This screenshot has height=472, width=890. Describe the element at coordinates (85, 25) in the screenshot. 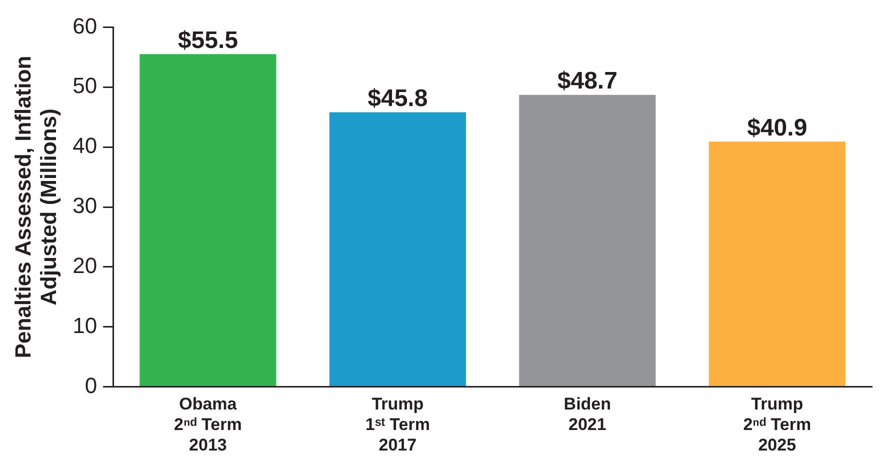

I see `y-tick-label: 60` at that location.